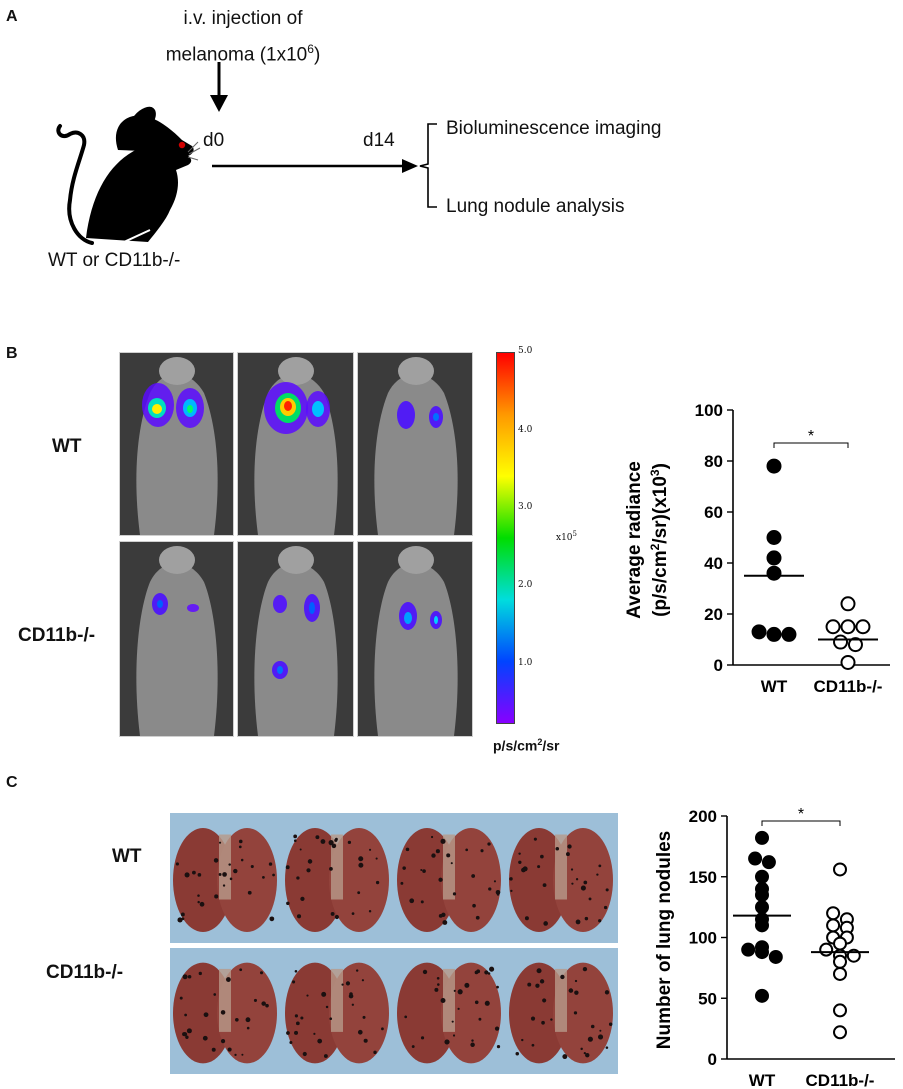  What do you see at coordinates (203, 880) in the screenshot?
I see `wt-lung-0-left-lobe` at bounding box center [203, 880].